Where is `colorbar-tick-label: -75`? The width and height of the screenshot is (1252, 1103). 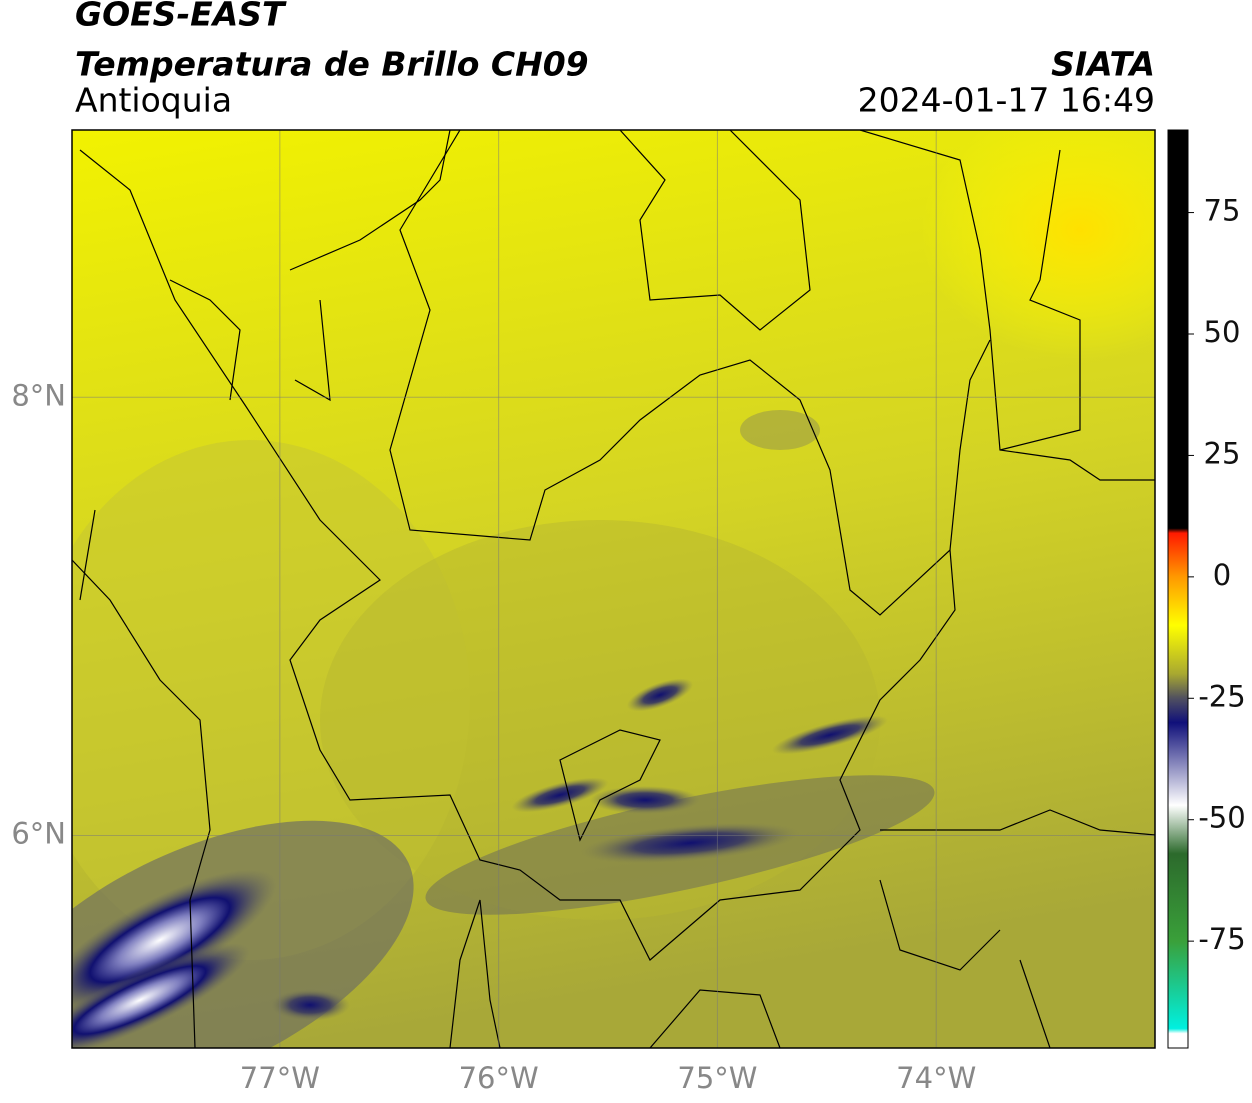 colorbar-tick-label: -75 is located at coordinates (1221, 939).